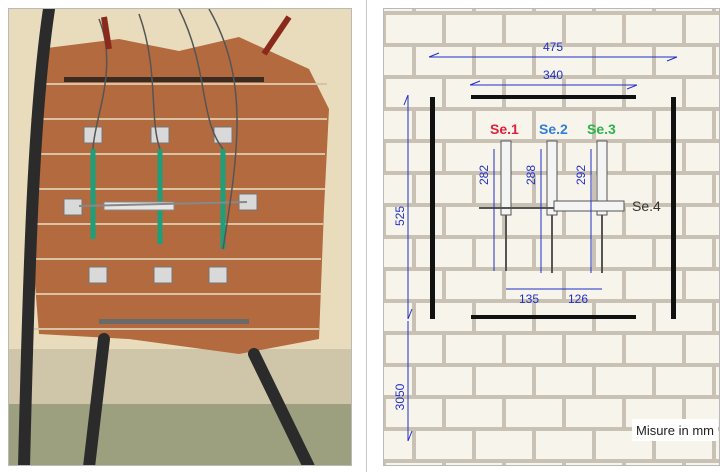  I want to click on dim-spacing12: 135, so click(529, 299).